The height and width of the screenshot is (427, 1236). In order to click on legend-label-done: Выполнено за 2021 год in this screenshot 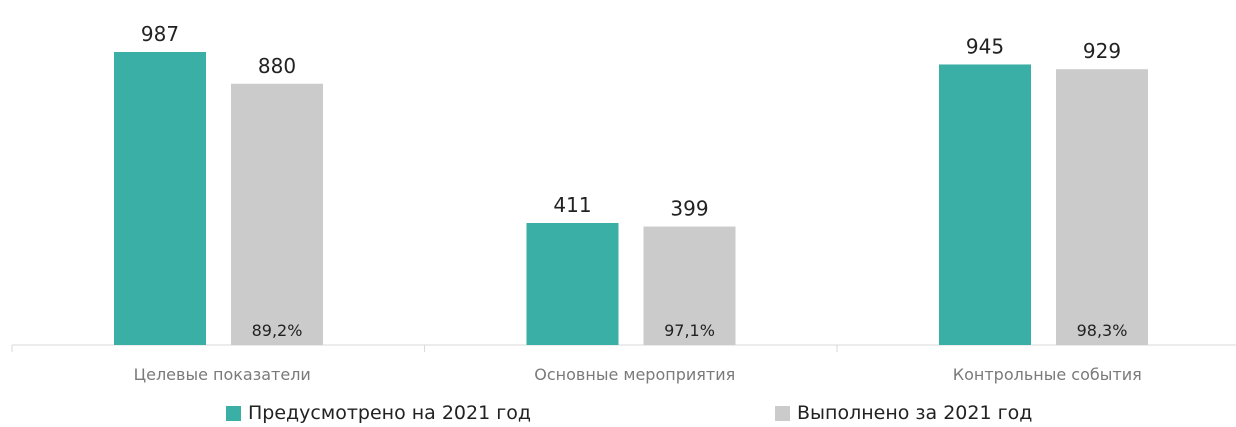, I will do `click(915, 413)`.